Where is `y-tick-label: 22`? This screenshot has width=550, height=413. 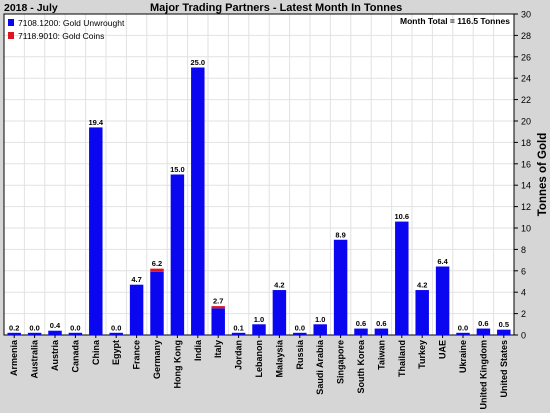 y-tick-label: 22 is located at coordinates (526, 100).